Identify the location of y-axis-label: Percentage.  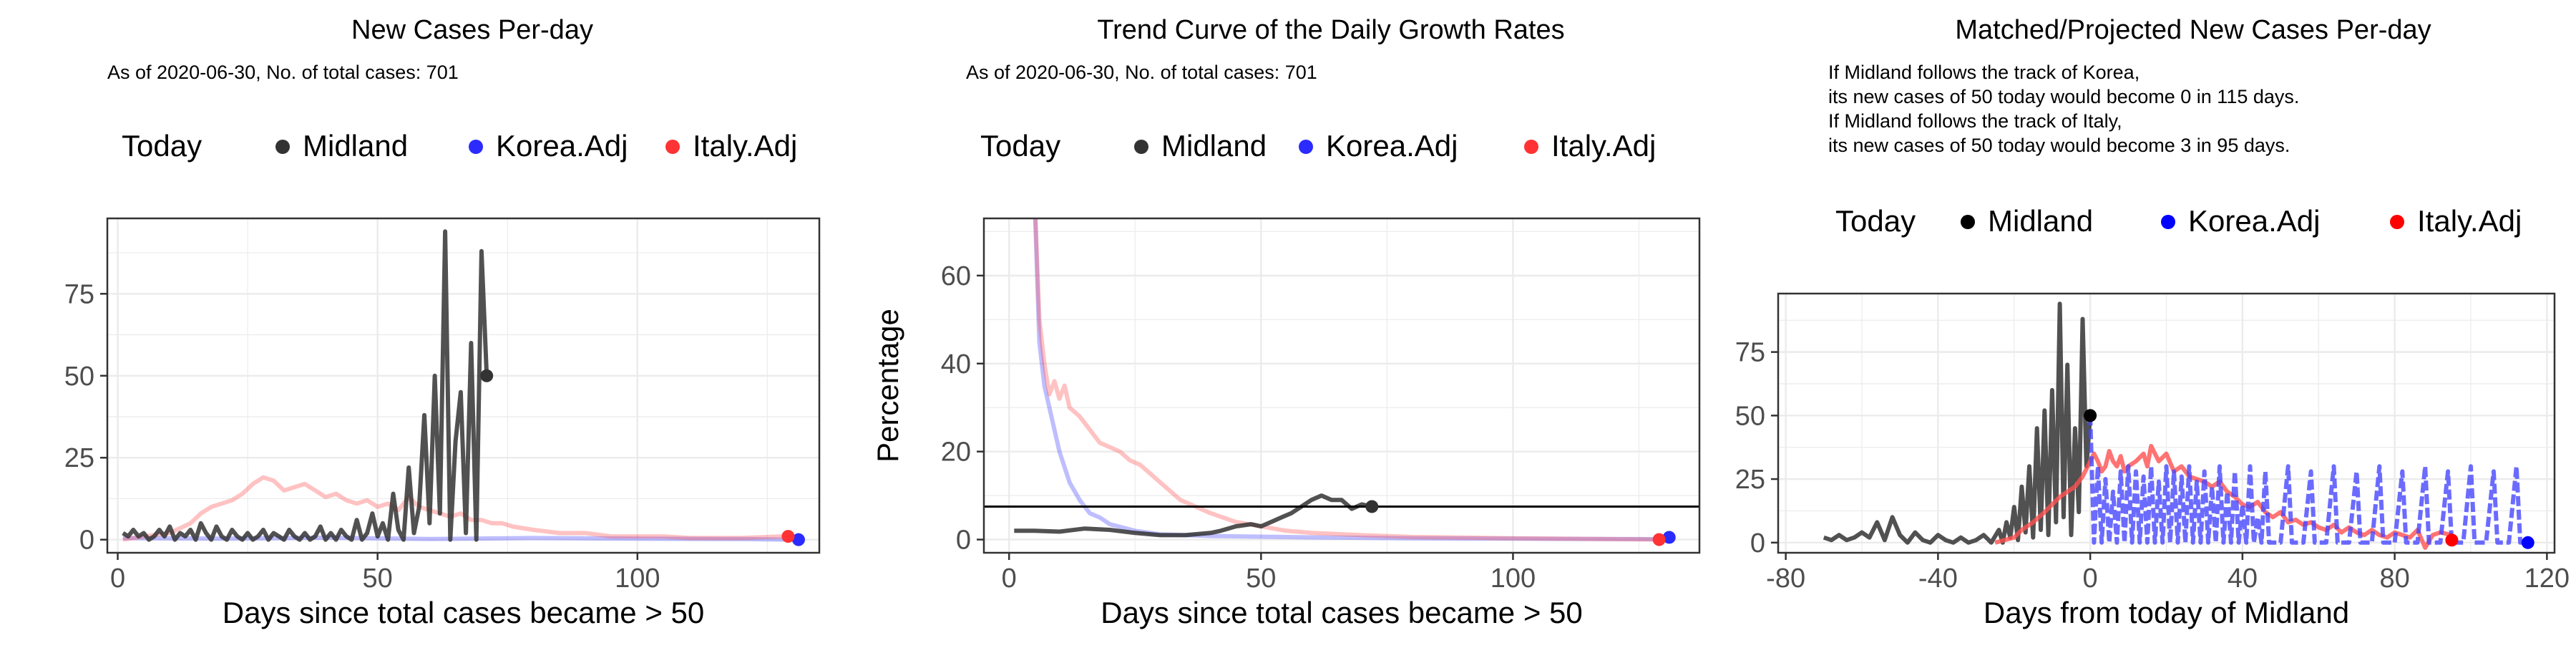
(887, 386).